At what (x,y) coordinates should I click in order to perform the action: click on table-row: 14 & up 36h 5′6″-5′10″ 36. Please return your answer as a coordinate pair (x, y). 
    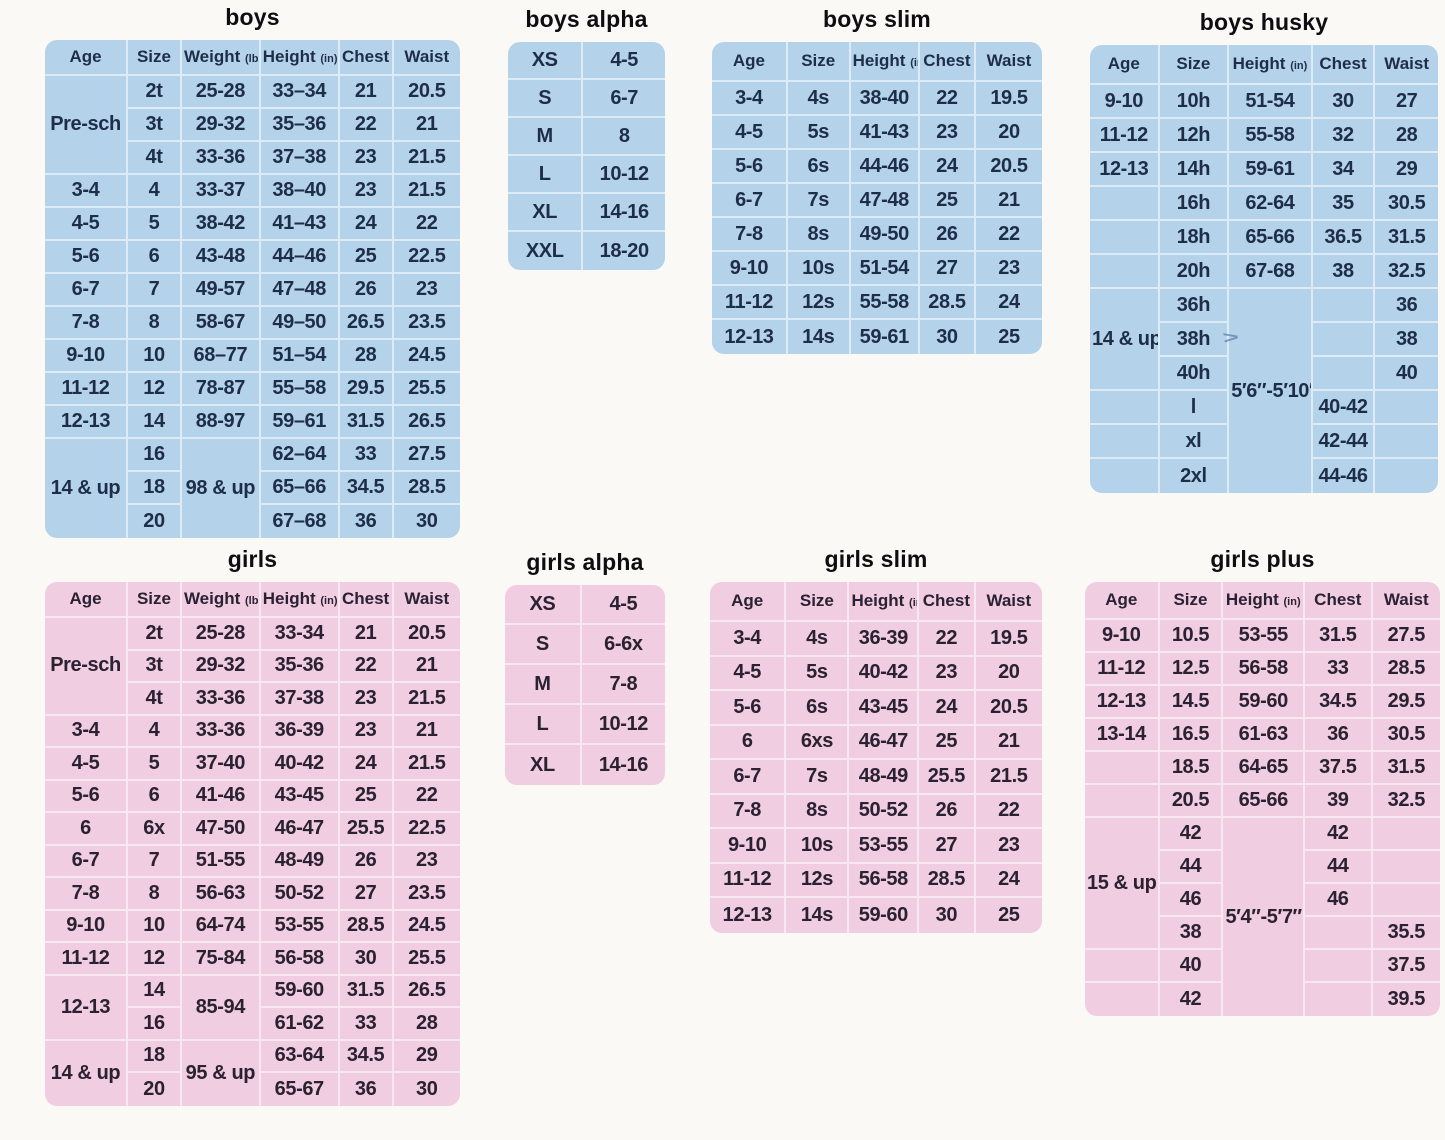
    Looking at the image, I should click on (1264, 391).